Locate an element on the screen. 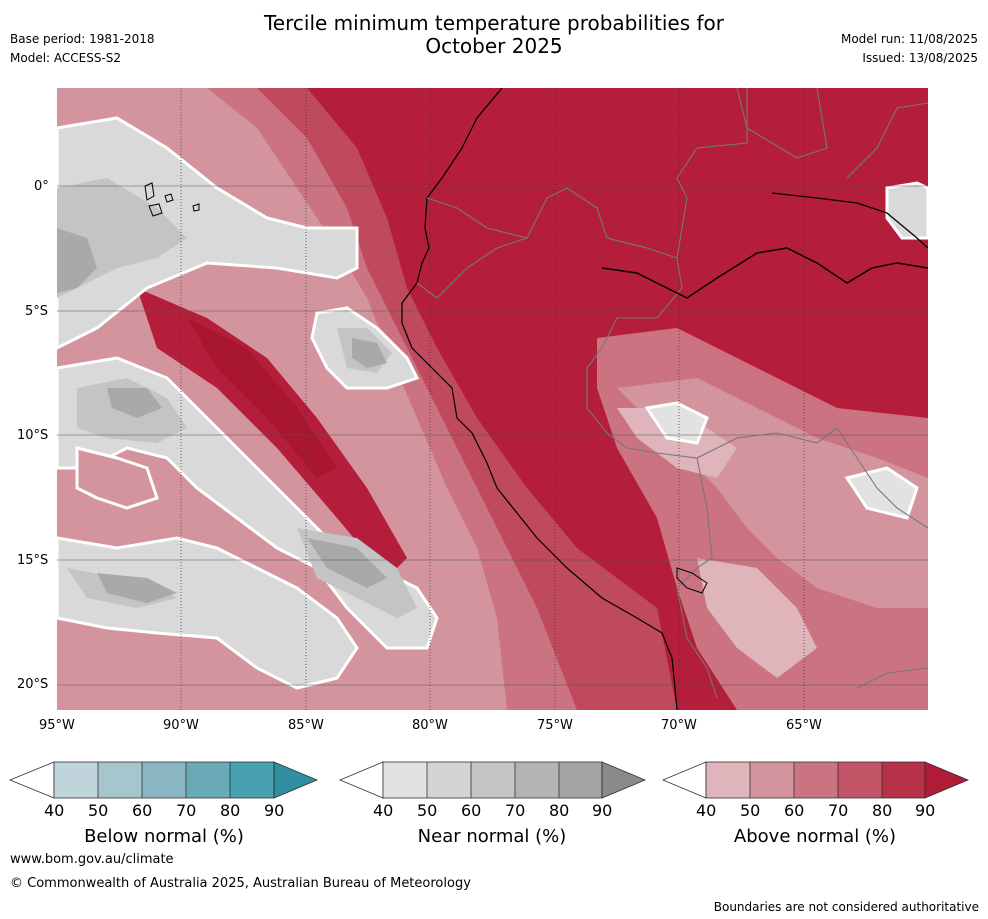  cb-below-tick-50: 50 is located at coordinates (98, 810).